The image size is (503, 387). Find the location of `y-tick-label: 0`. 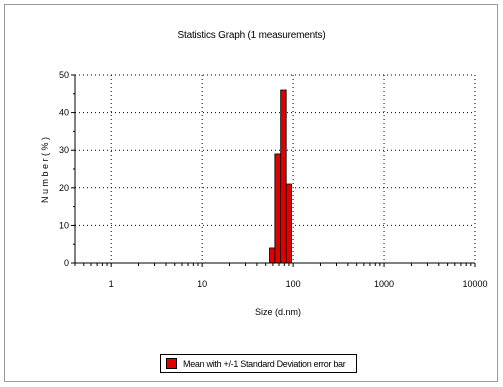

y-tick-label: 0 is located at coordinates (66, 263).